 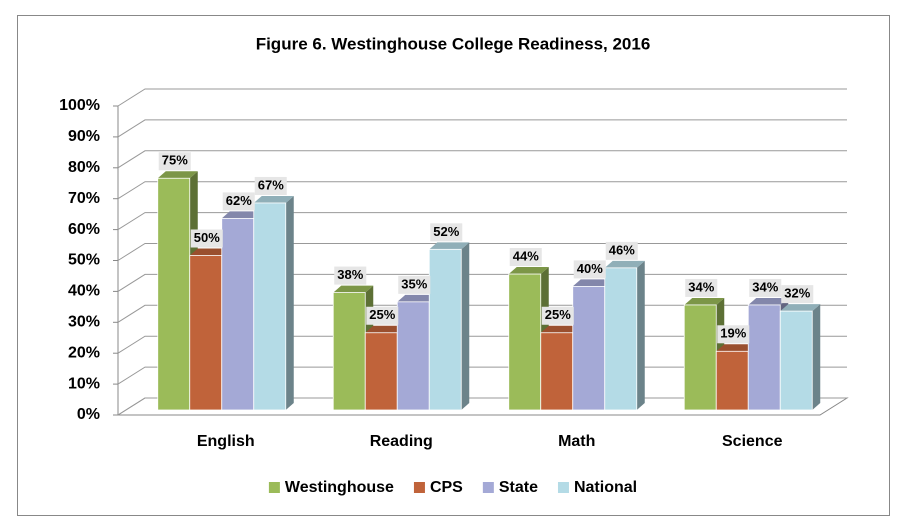 What do you see at coordinates (84, 229) in the screenshot?
I see `y-tick-label: 60%` at bounding box center [84, 229].